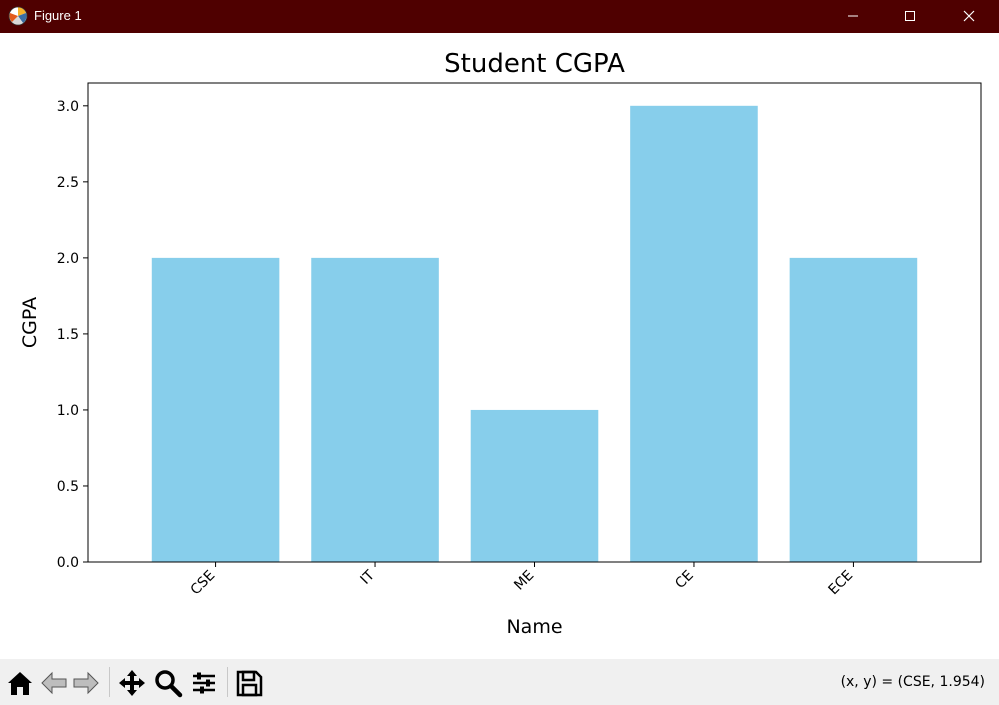  I want to click on x-tick-label: ECE, so click(841, 583).